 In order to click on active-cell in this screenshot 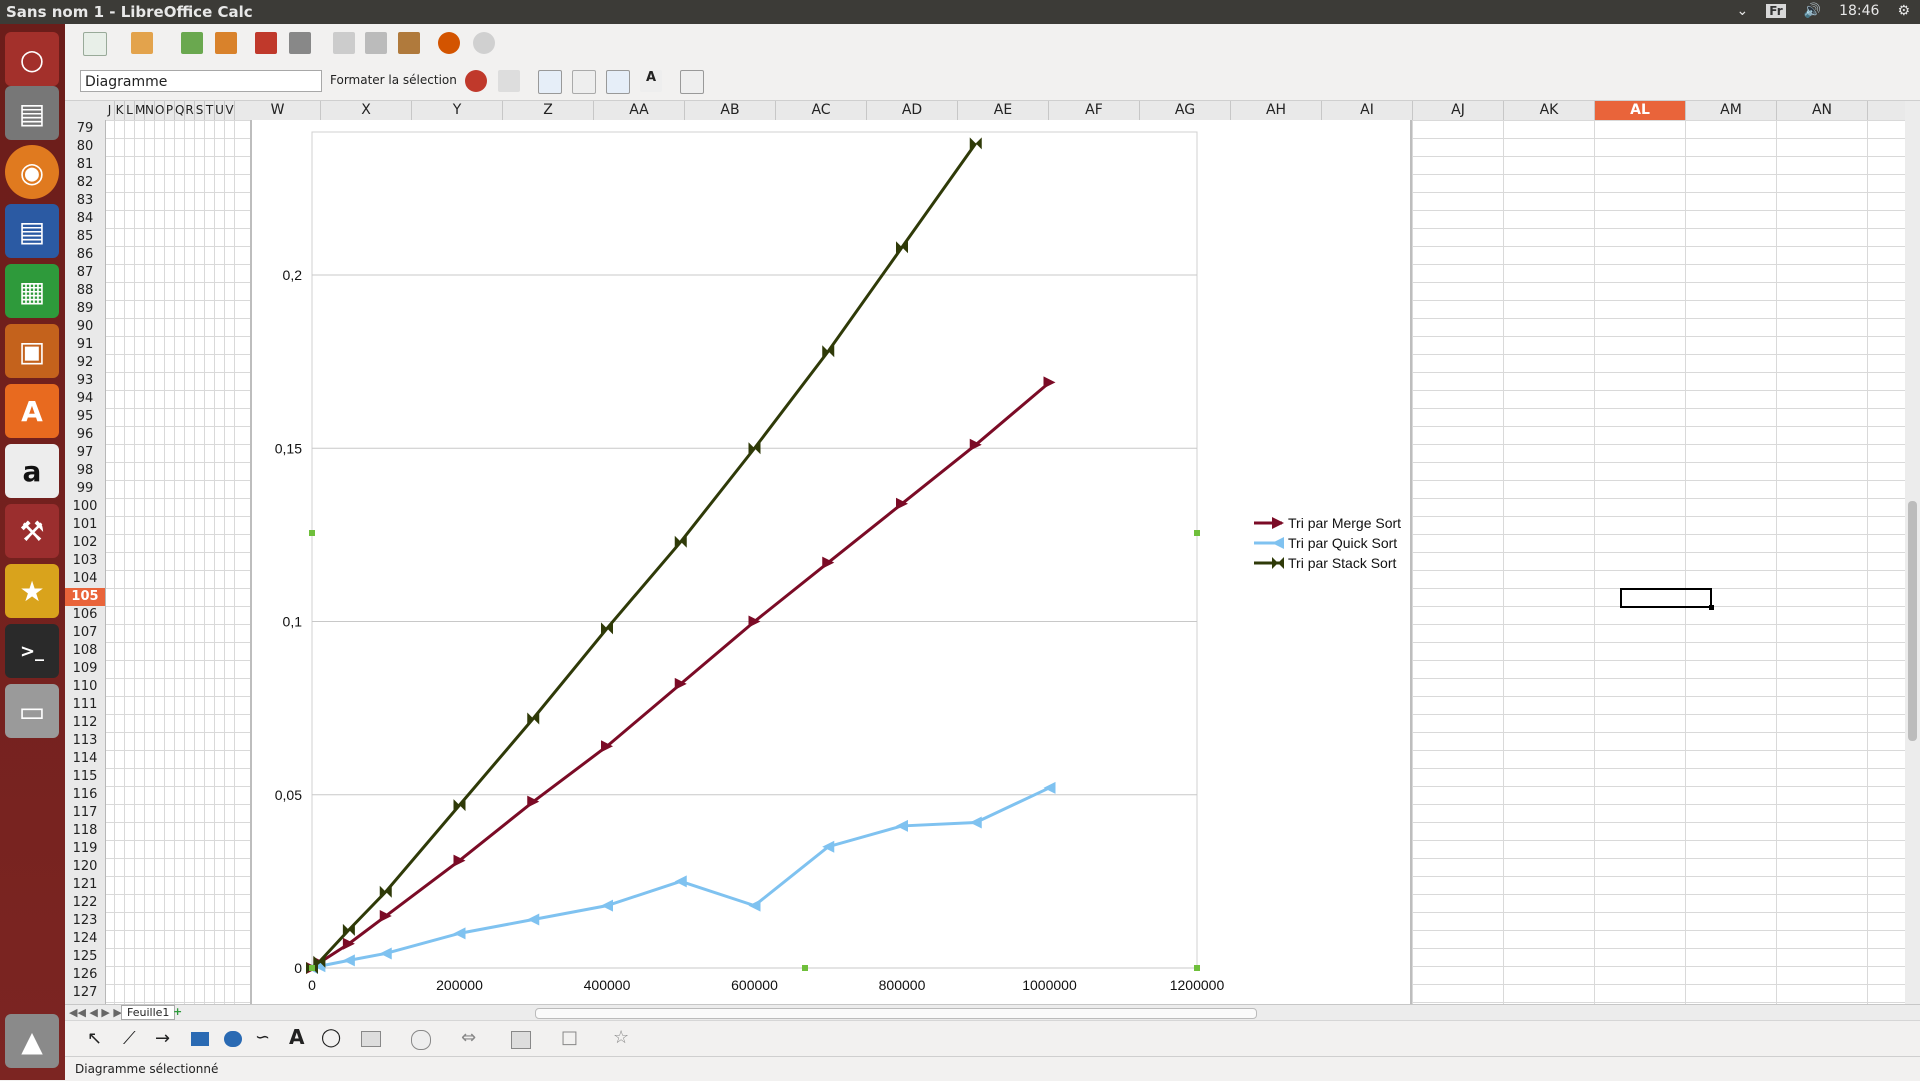, I will do `click(1666, 598)`.